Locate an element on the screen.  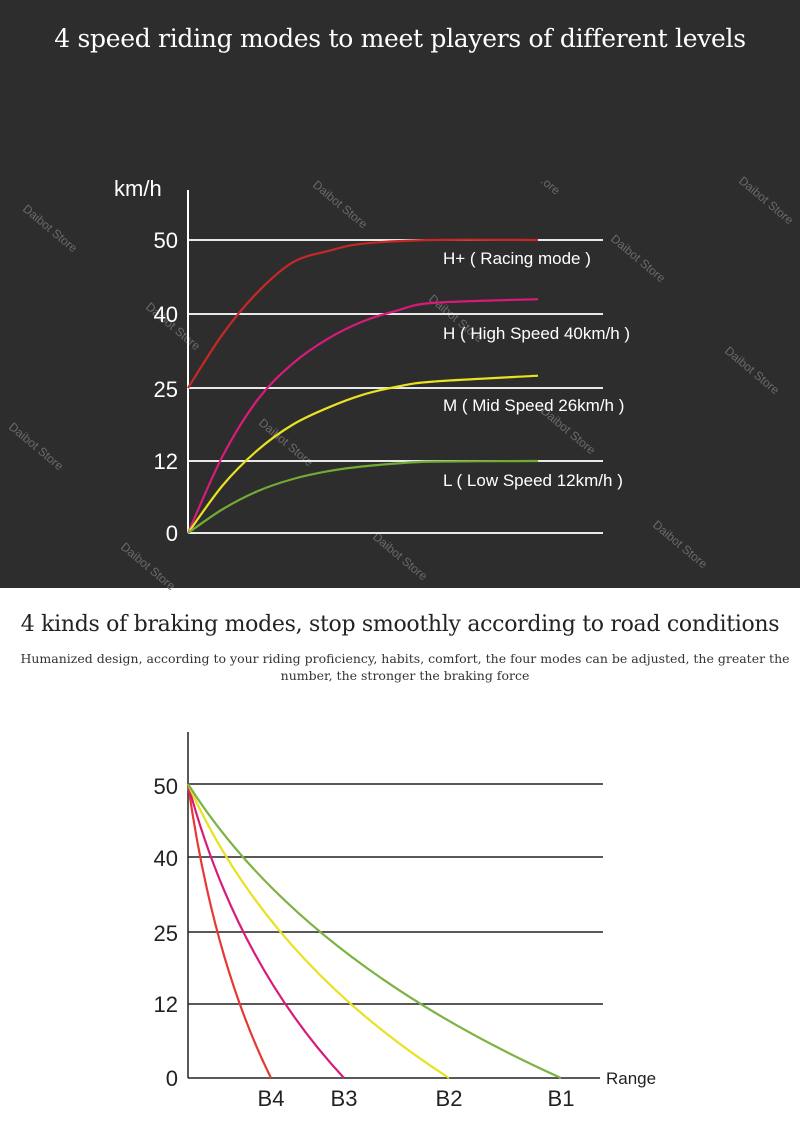
series-label-low-speed: L ( Low Speed 12km/h ) is located at coordinates (533, 480).